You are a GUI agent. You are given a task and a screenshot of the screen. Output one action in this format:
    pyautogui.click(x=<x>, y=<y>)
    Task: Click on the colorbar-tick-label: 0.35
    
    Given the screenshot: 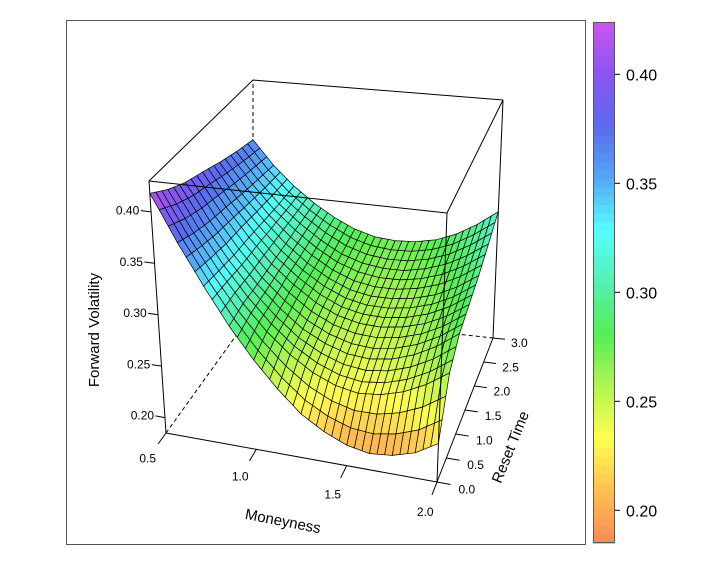 What is the action you would take?
    pyautogui.click(x=641, y=184)
    